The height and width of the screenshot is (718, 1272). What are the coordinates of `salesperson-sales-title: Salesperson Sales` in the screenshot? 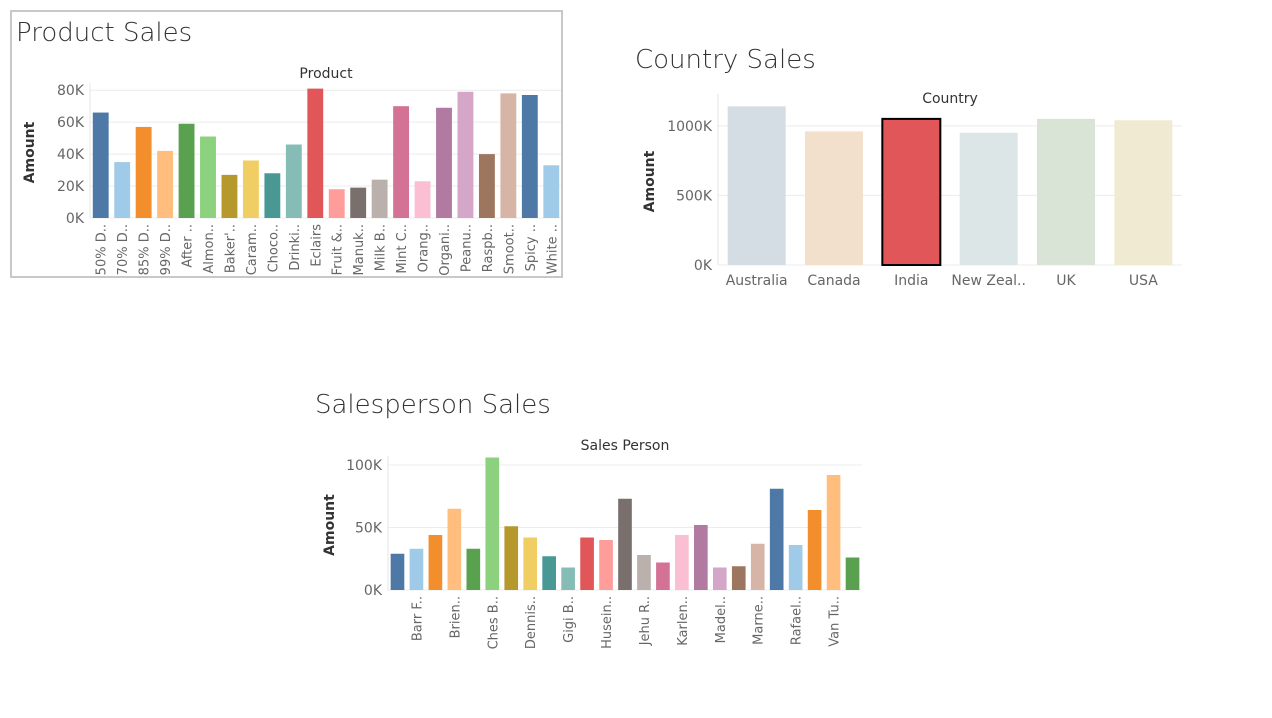 It's located at (433, 405).